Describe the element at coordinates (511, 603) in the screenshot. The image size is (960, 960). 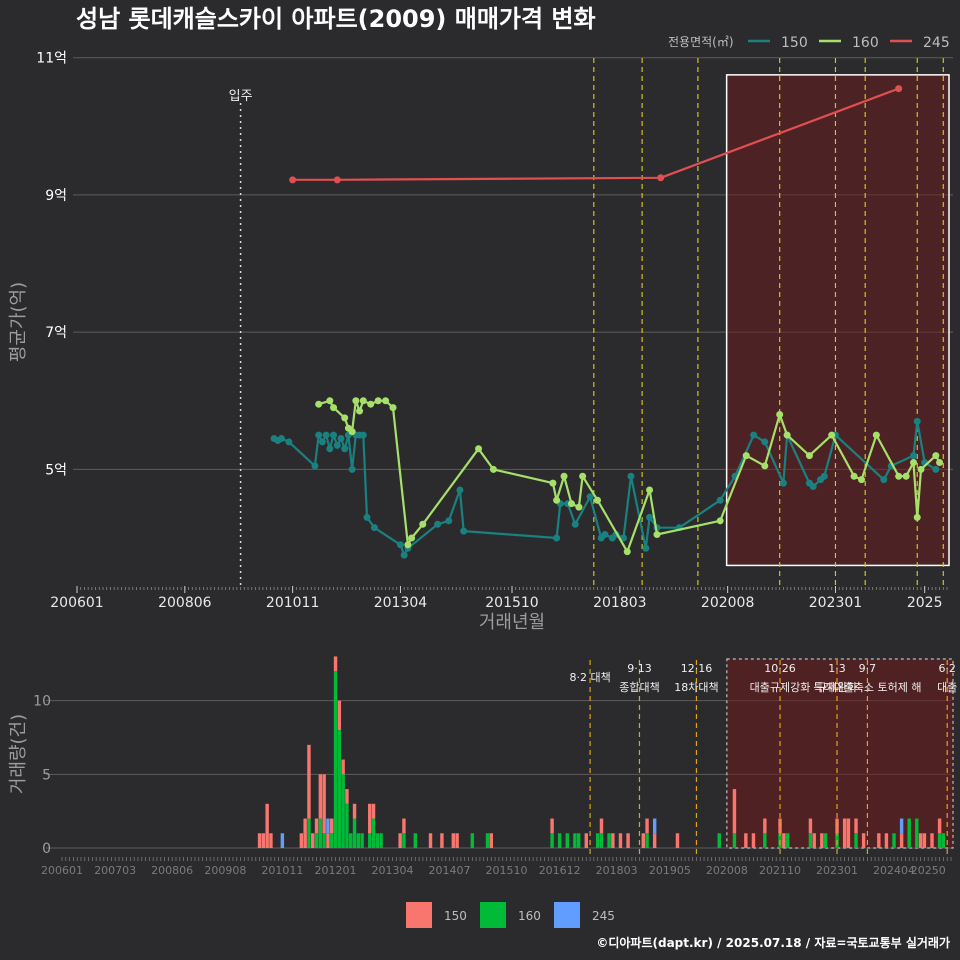
I see `price-x-tick-label: 201510` at that location.